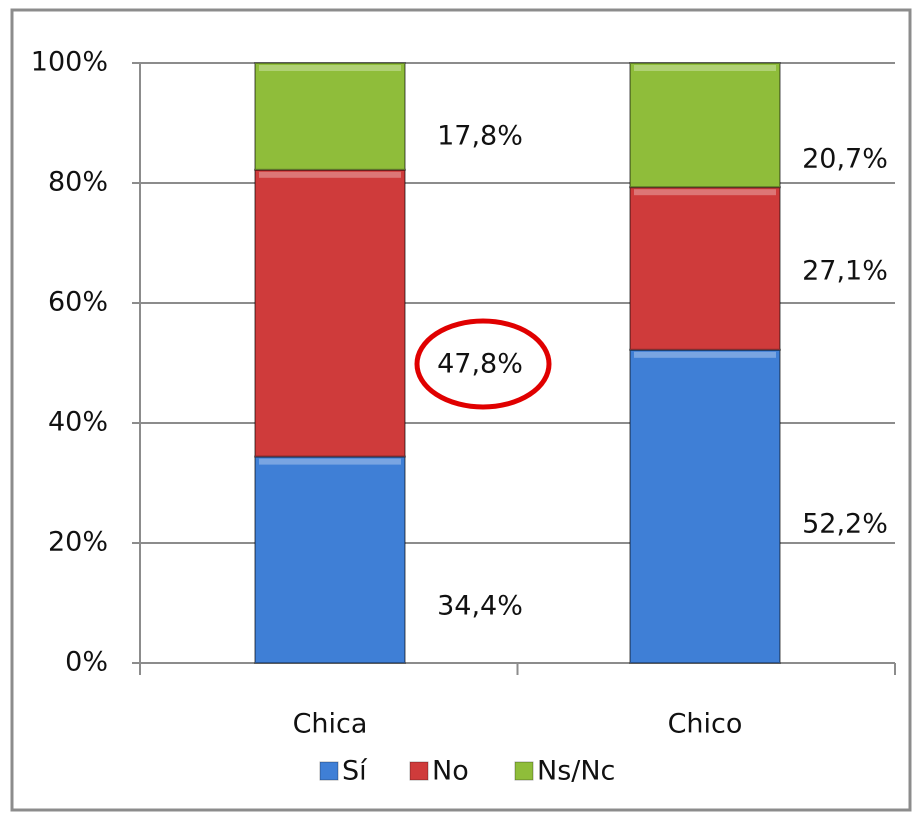 This screenshot has width=913, height=813. What do you see at coordinates (78, 422) in the screenshot?
I see `y-tick-label: 40%` at bounding box center [78, 422].